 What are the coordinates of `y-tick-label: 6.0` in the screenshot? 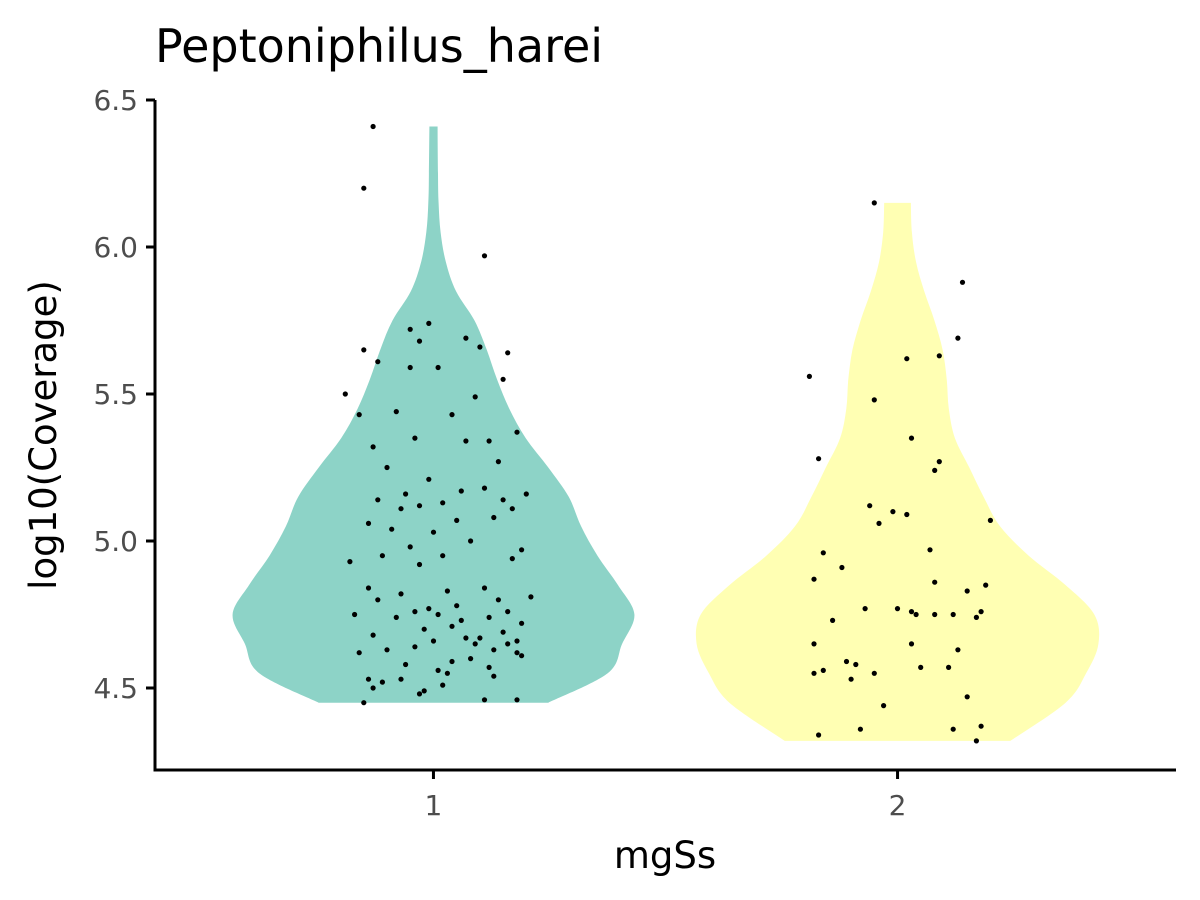 It's located at (115, 247).